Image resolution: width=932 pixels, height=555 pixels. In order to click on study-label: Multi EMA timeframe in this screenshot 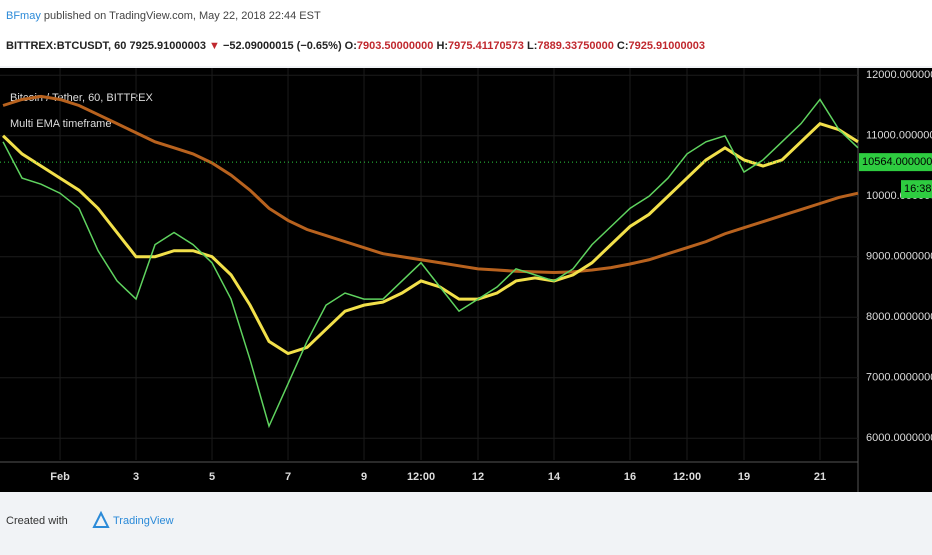, I will do `click(60, 124)`.